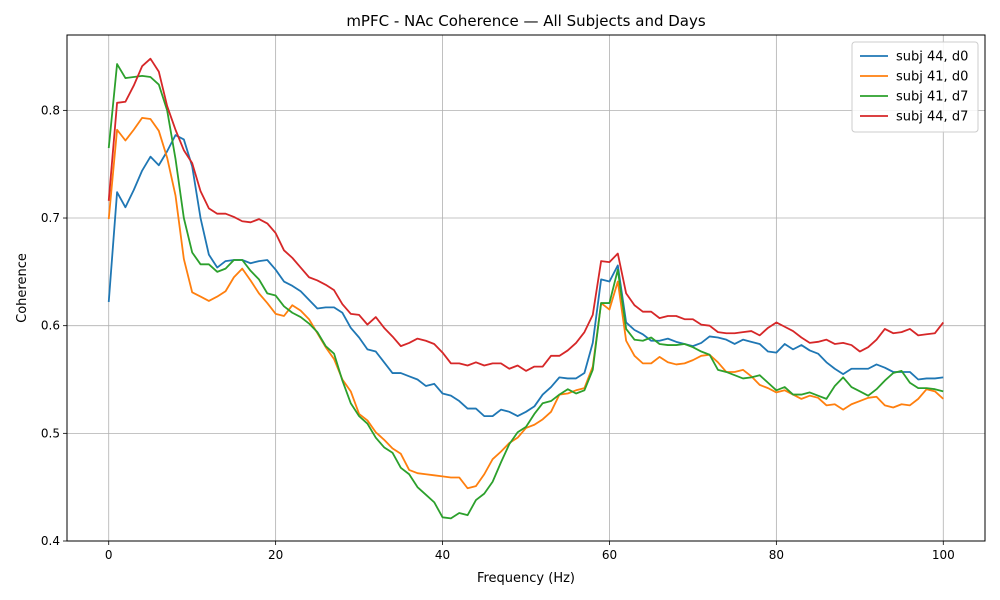 This screenshot has height=600, width=1000. I want to click on x-tick-label: 20, so click(275, 555).